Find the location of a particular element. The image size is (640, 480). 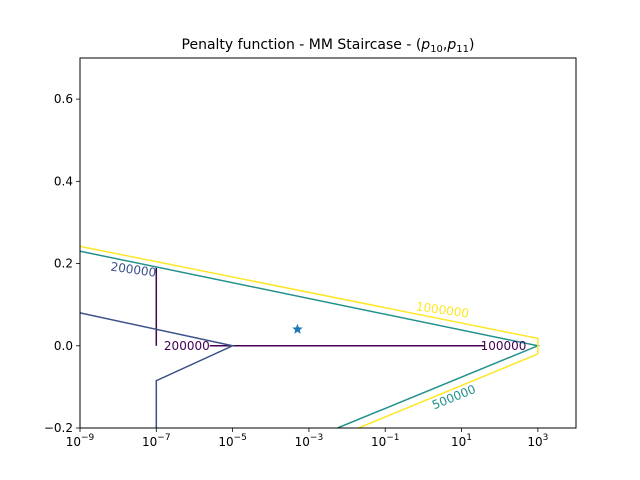

x-tick-label-2: 10⁻⁵ is located at coordinates (232, 441).